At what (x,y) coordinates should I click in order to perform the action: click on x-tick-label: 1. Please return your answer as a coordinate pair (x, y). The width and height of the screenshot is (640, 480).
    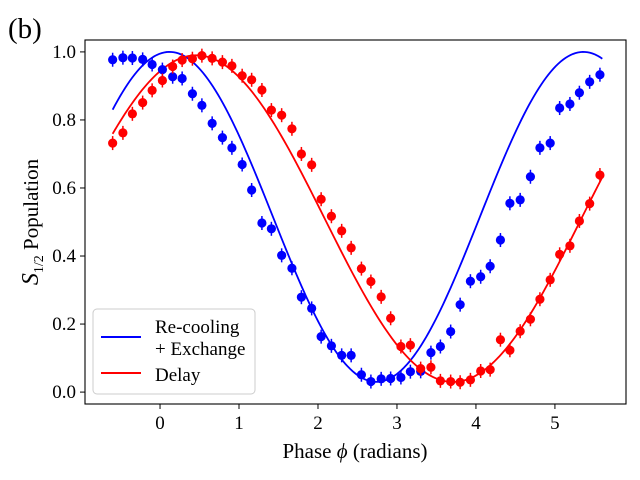
    Looking at the image, I should click on (239, 423).